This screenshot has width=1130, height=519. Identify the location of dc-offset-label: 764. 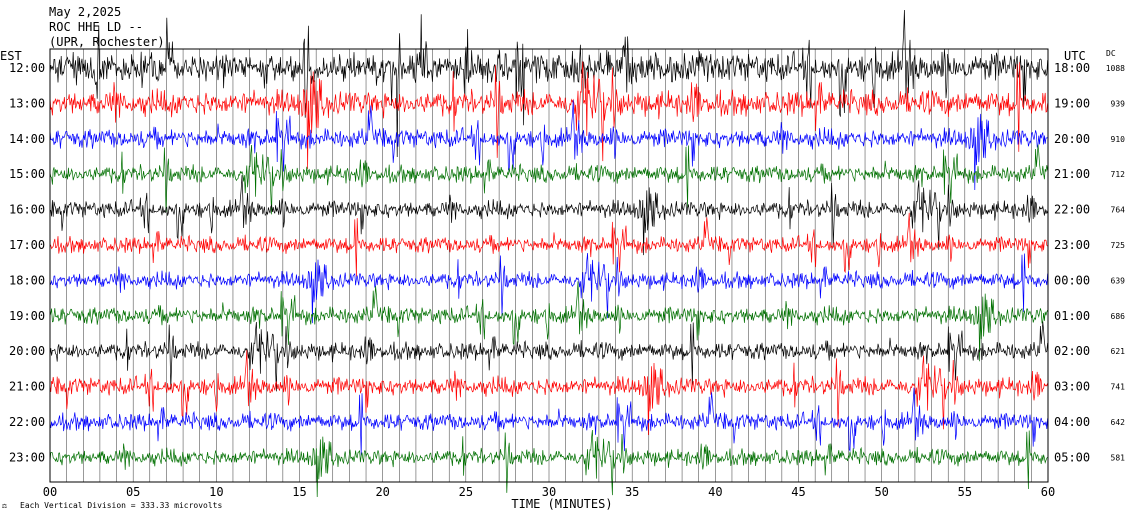
(1118, 210).